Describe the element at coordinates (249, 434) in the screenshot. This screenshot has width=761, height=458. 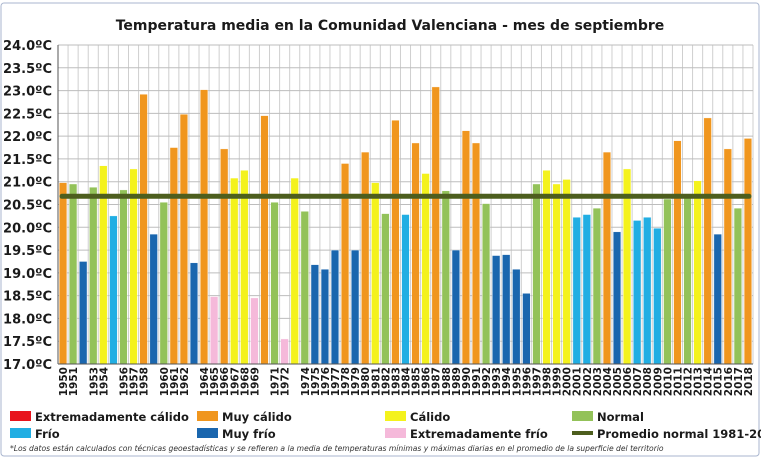
I see `legend-label-muy_frio: Muy frío` at that location.